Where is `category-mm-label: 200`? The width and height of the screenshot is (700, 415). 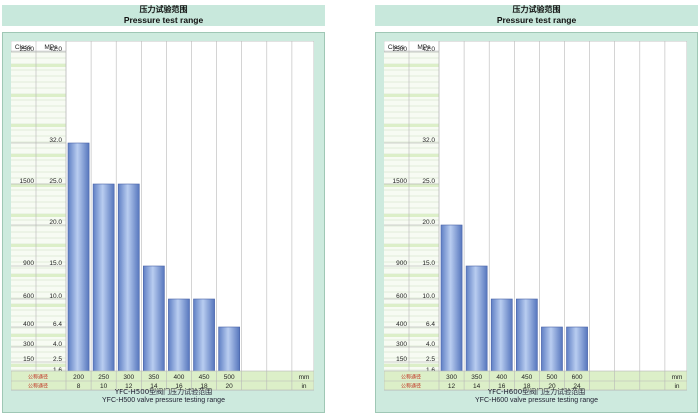 category-mm-label: 200 is located at coordinates (78, 377).